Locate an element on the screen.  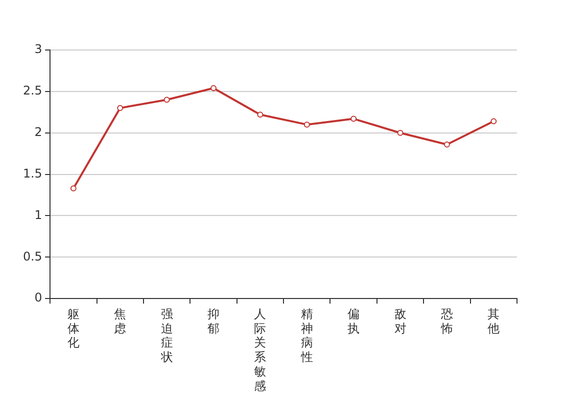
x-tick-label: 强迫症状 is located at coordinates (166, 335).